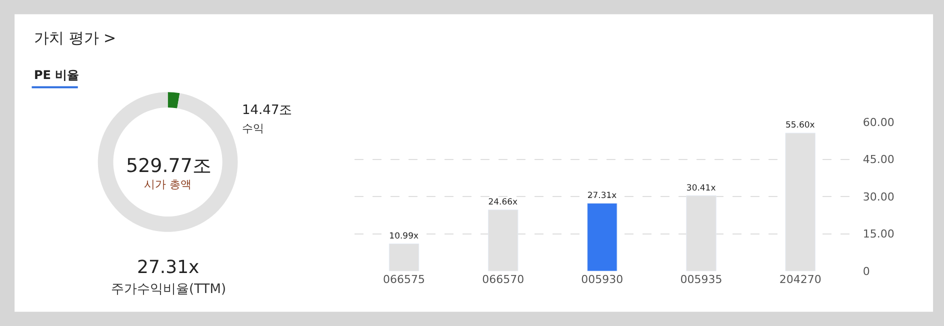 The image size is (944, 326). Describe the element at coordinates (503, 203) in the screenshot. I see `data-label: 24.66x` at that location.